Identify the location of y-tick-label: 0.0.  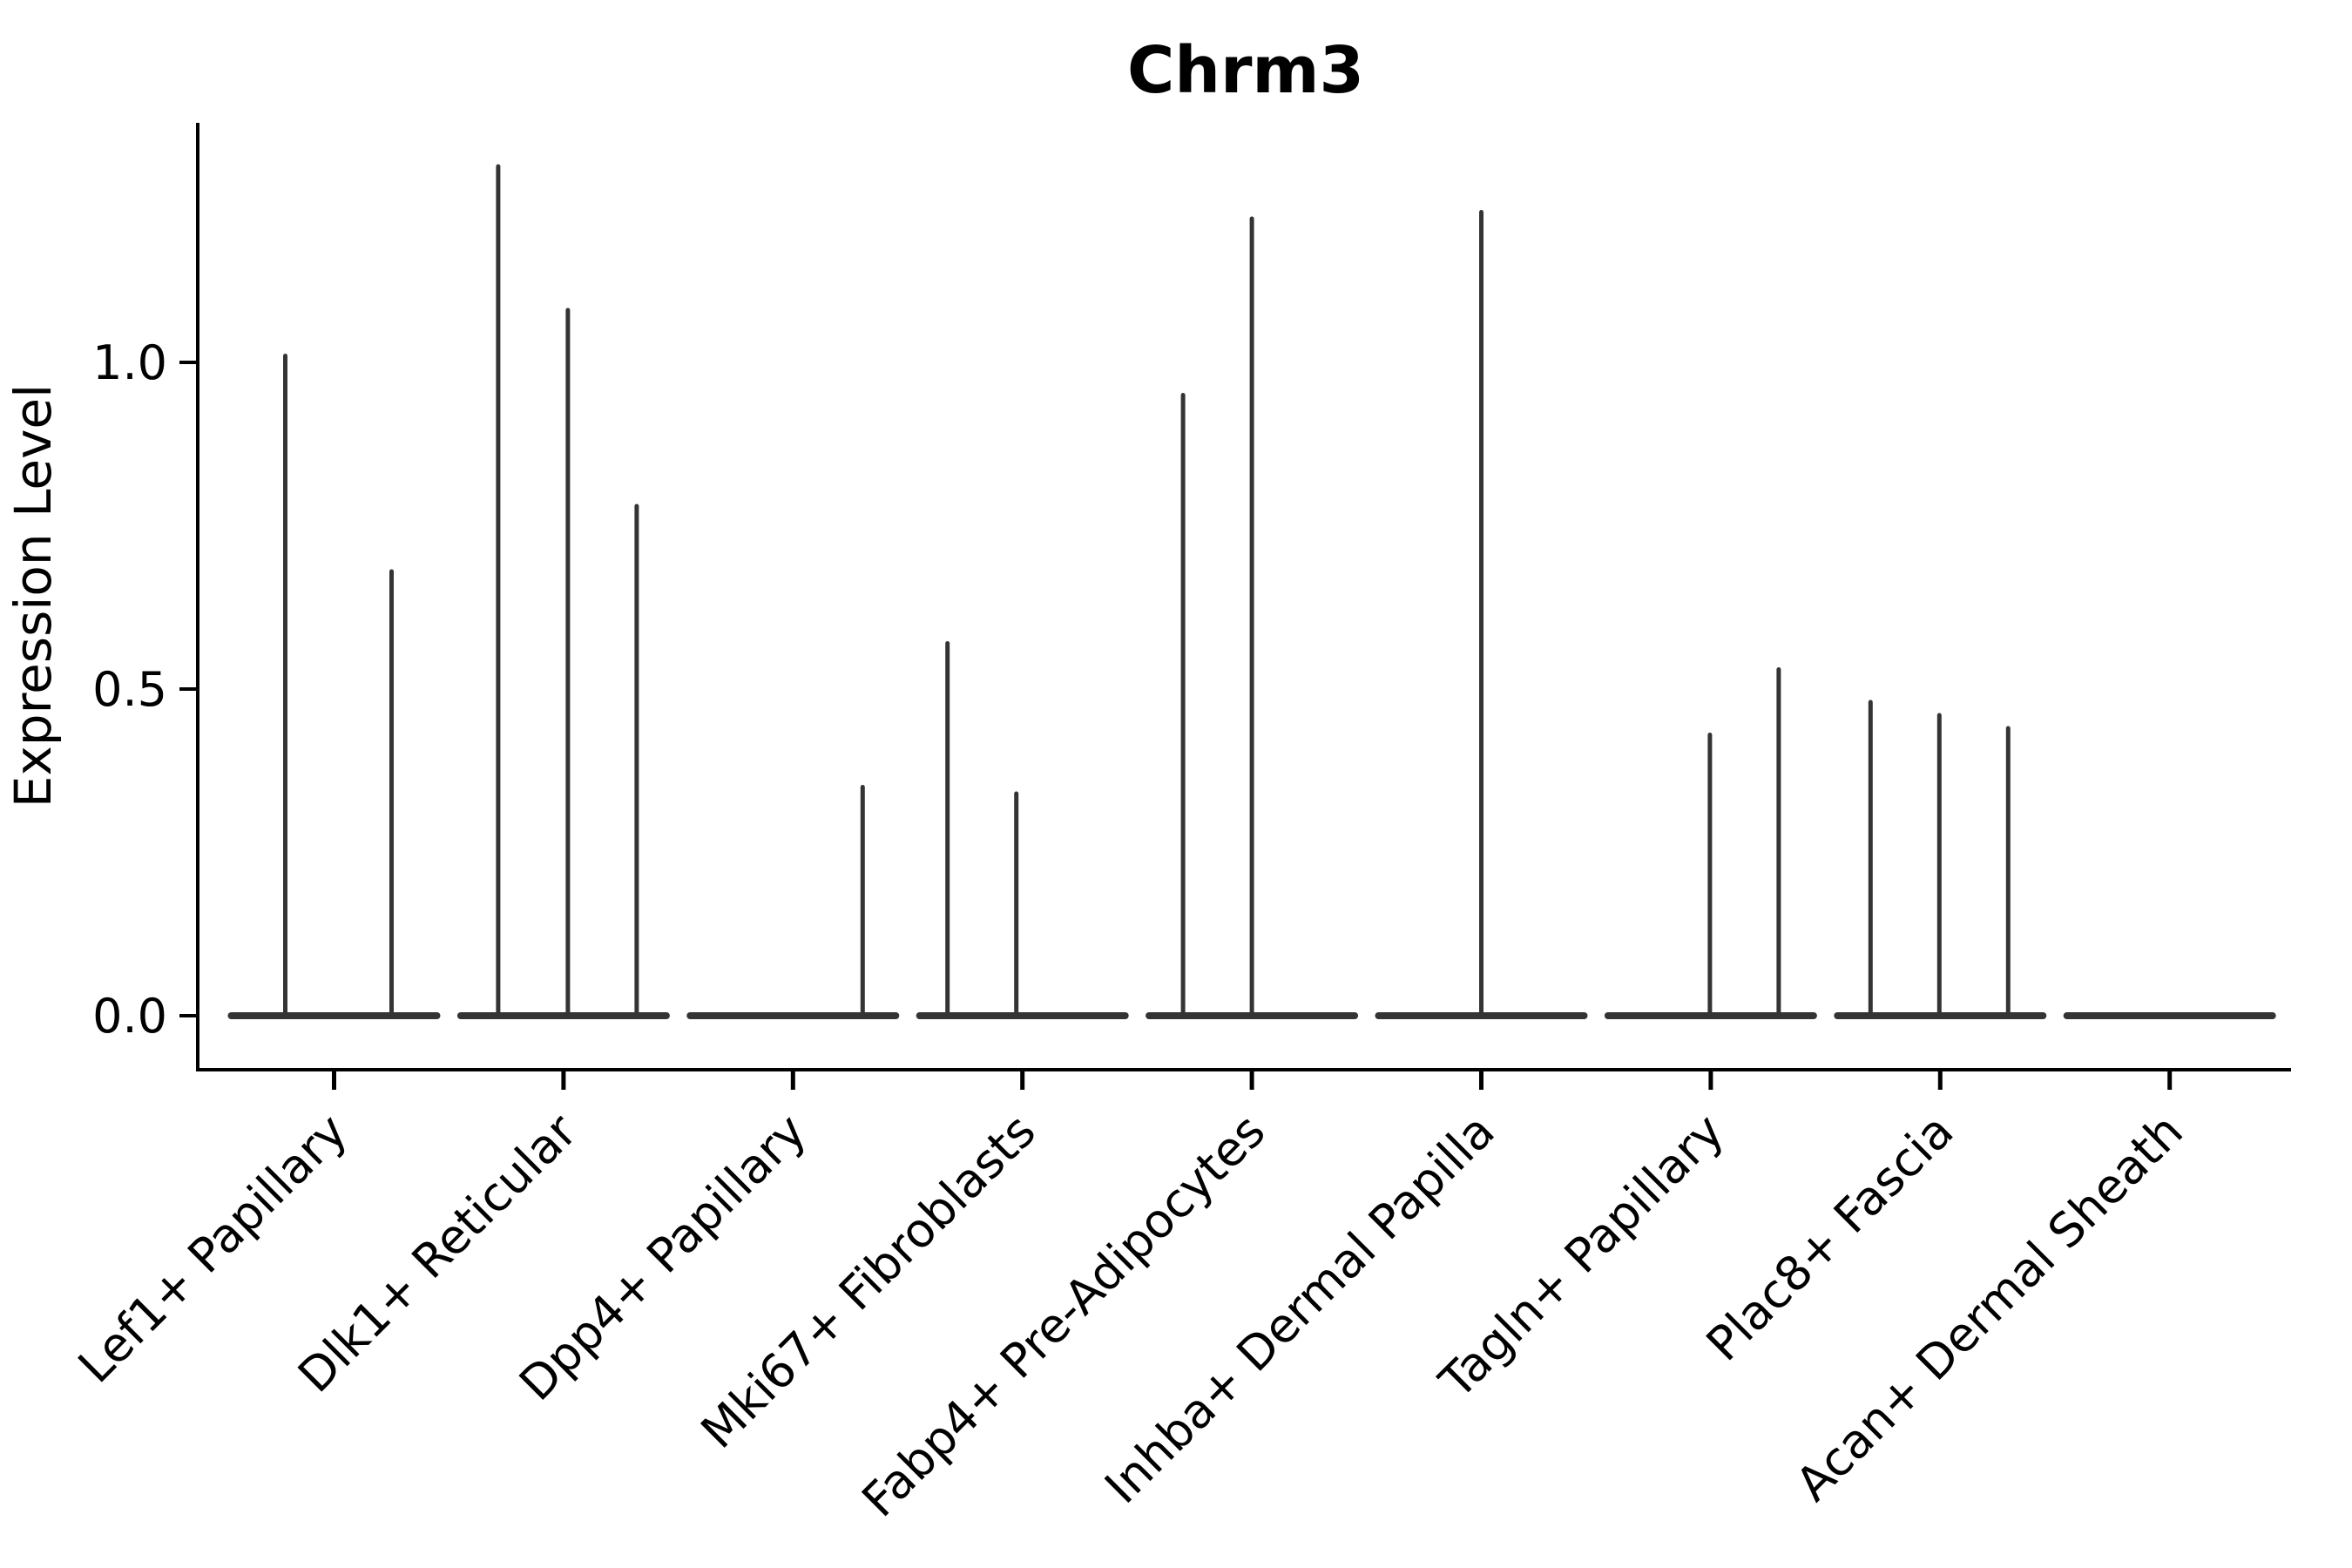
(129, 1016).